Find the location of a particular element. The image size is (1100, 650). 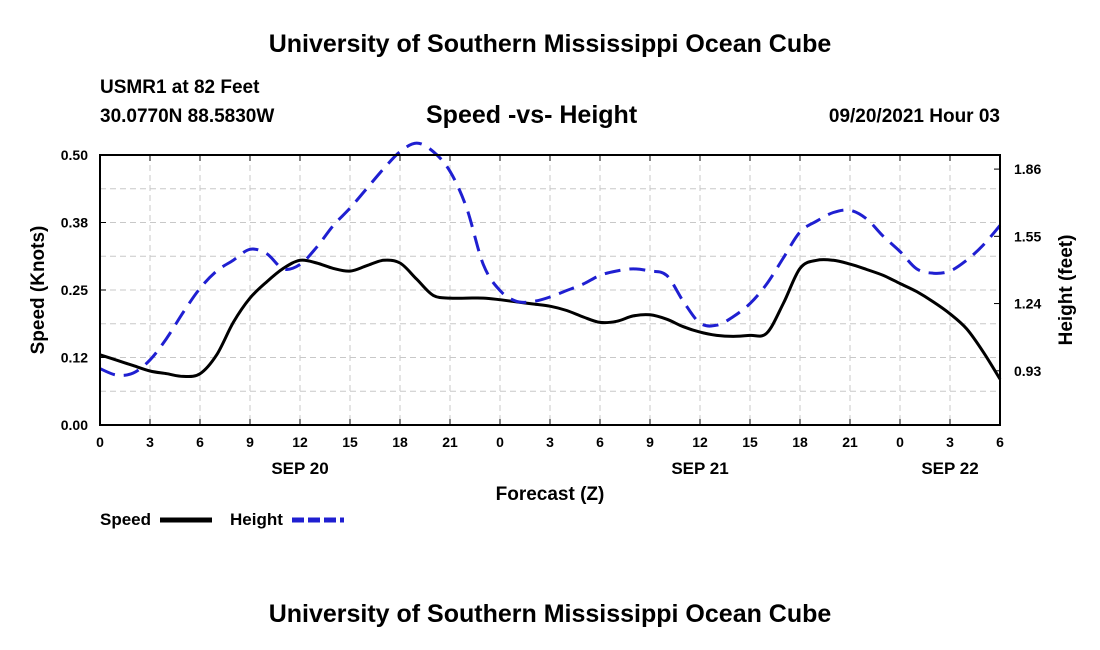

station-label: USMR1 at 82 Feet is located at coordinates (180, 87).